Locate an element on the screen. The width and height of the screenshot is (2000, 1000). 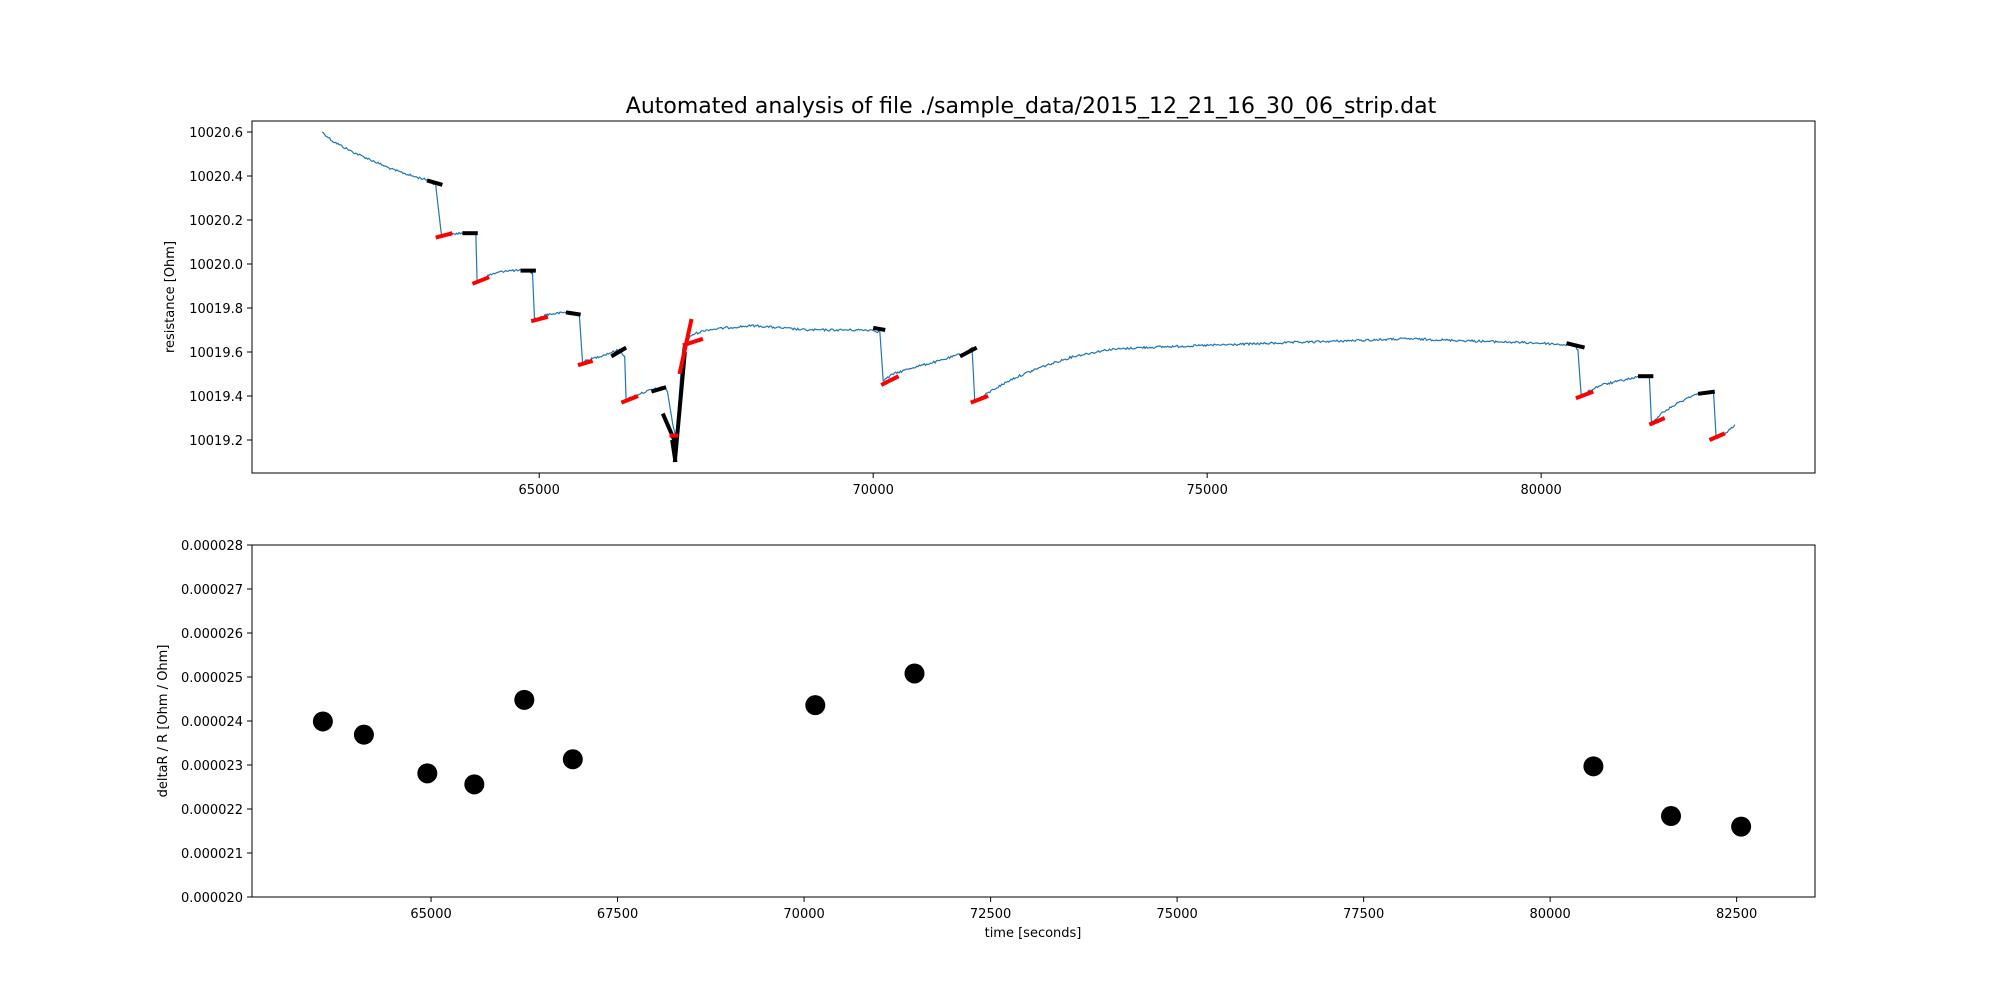
bottom-y-tick-label: 0.000026 is located at coordinates (212, 634).